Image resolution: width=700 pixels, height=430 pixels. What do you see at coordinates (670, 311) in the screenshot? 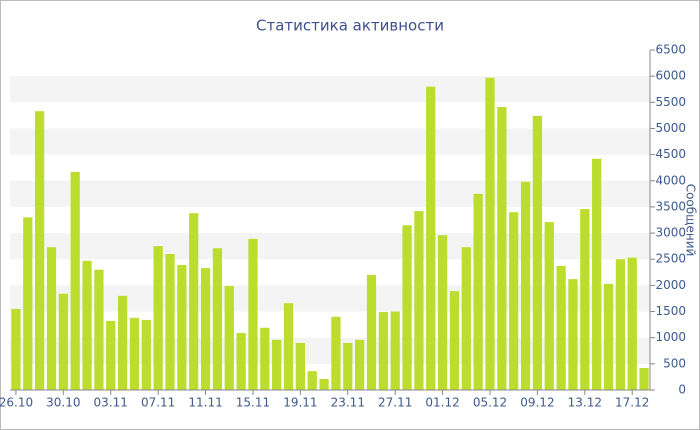
I see `y-tick-label: 1500` at bounding box center [670, 311].